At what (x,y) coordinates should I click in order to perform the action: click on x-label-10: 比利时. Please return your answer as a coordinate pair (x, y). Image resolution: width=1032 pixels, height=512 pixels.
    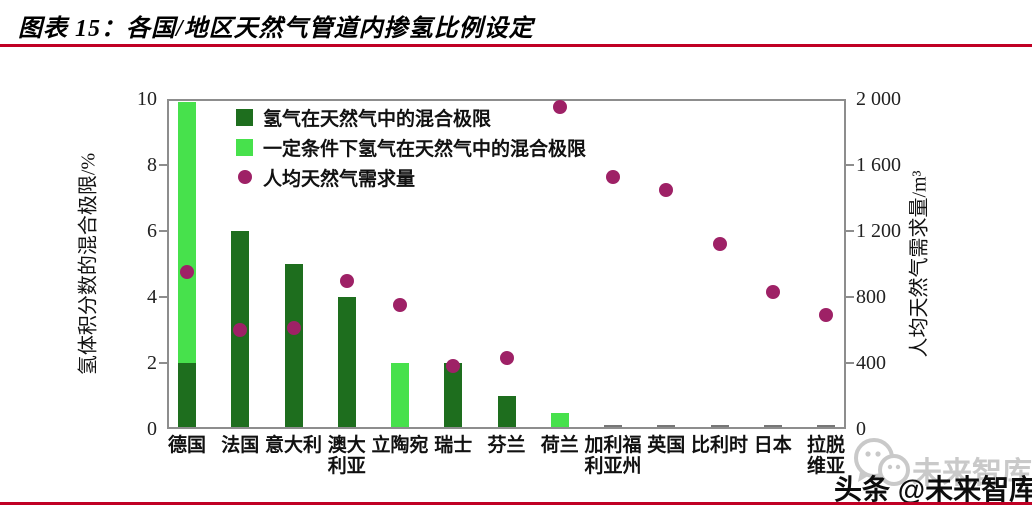
    Looking at the image, I should click on (719, 445).